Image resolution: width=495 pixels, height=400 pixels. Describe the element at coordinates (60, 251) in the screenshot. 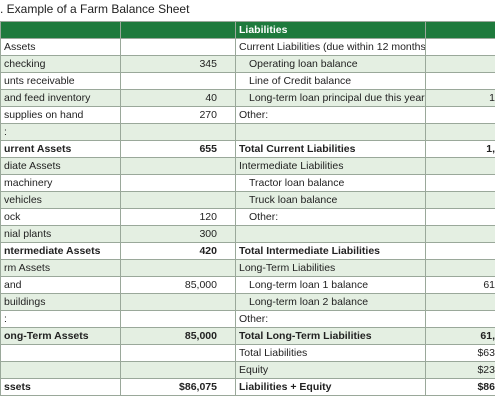

I see `table-cell: ntermediate Assets` at that location.